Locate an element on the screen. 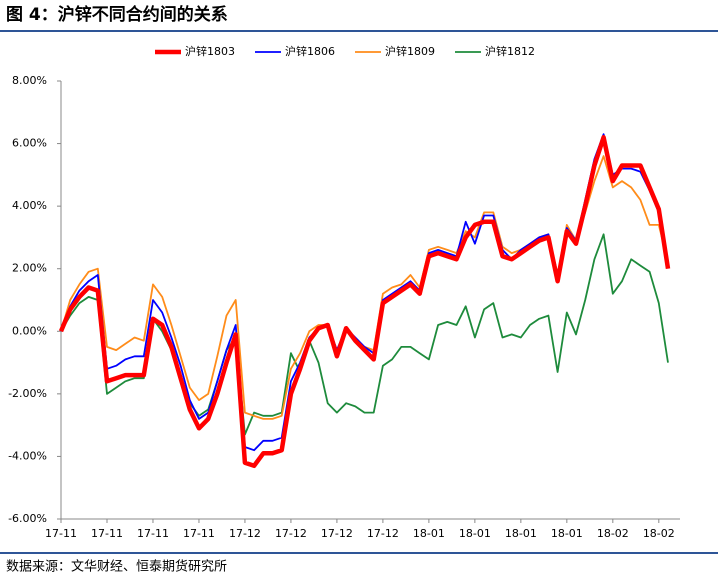 The width and height of the screenshot is (718, 578). y-tick-label: 2.00% is located at coordinates (29, 268).